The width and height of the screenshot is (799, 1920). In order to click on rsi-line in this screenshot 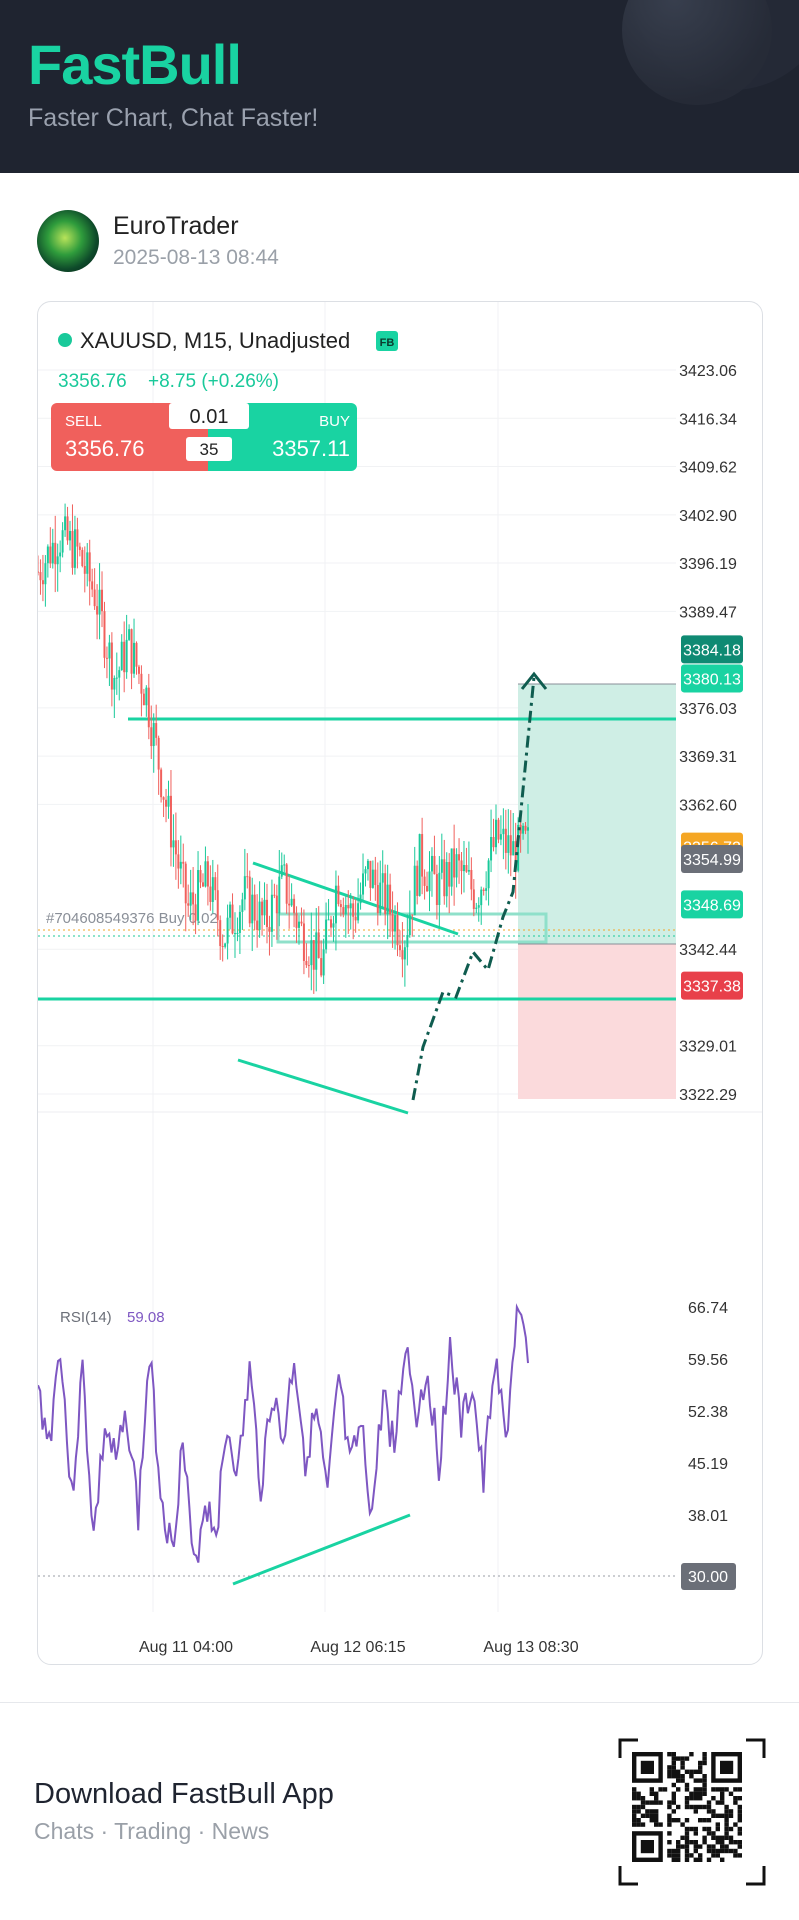, I will do `click(283, 1433)`.